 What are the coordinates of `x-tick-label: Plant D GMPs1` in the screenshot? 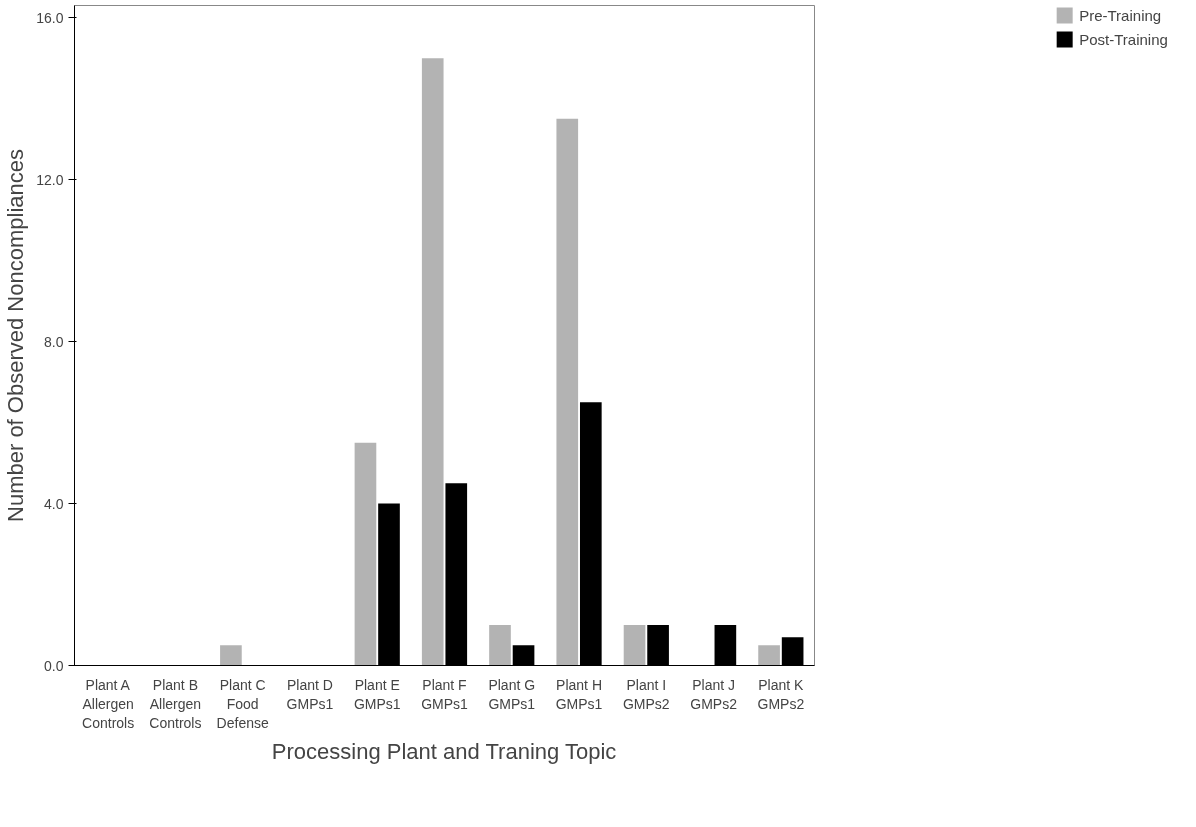 It's located at (310, 694).